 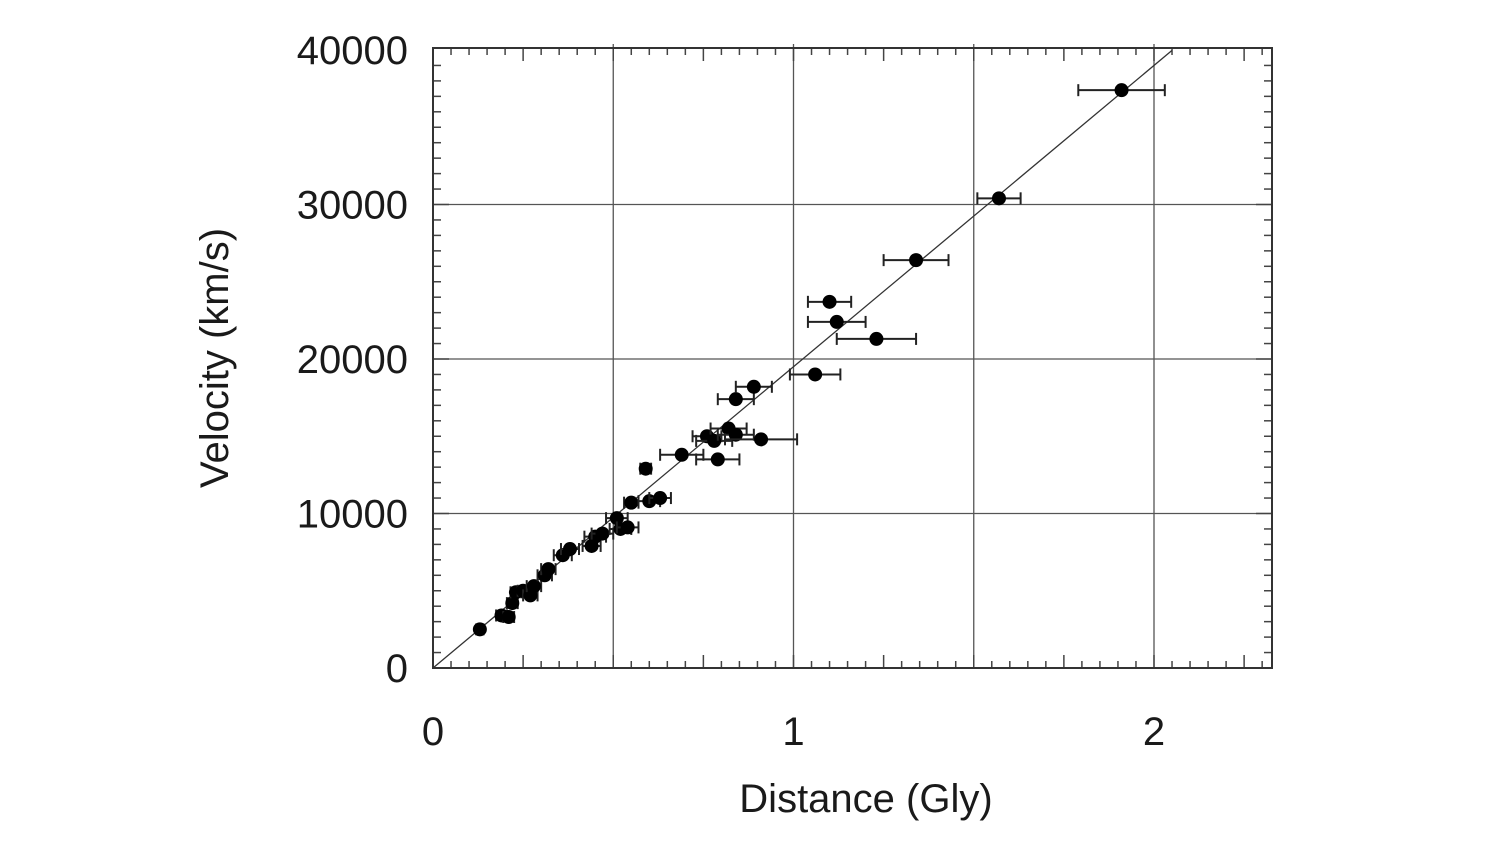 I want to click on y-axis-tick-labels: 0 10000 20000 30000 40000, so click(x=352, y=360).